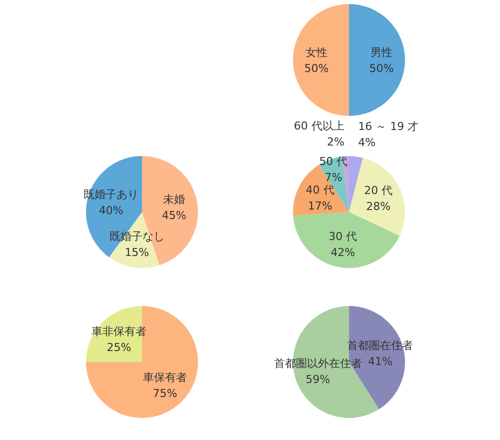 This screenshot has height=440, width=500. I want to click on data-label: 17%, so click(320, 205).